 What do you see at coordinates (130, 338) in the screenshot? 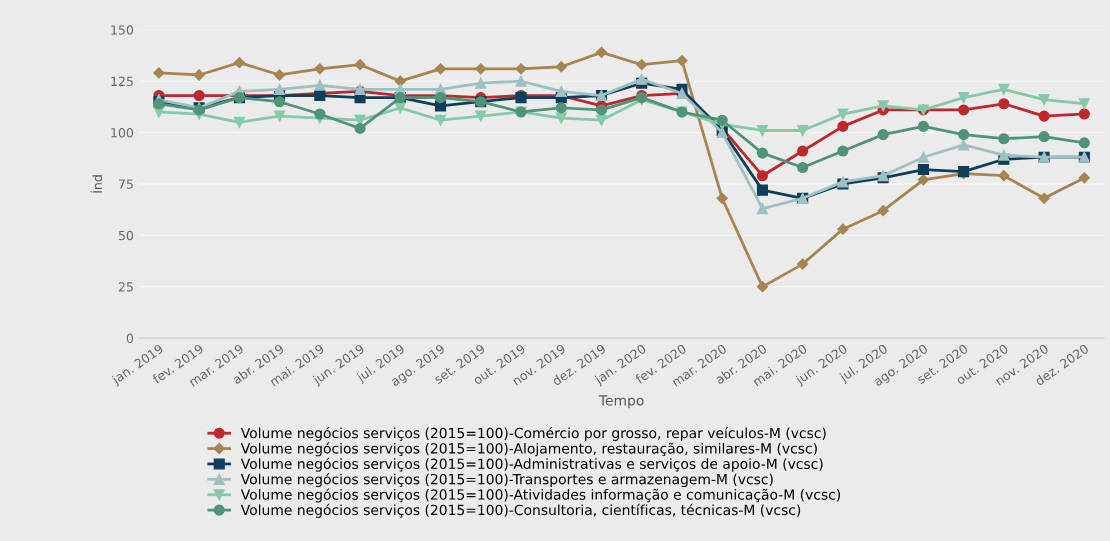
I see `y-tick-label: 0` at bounding box center [130, 338].